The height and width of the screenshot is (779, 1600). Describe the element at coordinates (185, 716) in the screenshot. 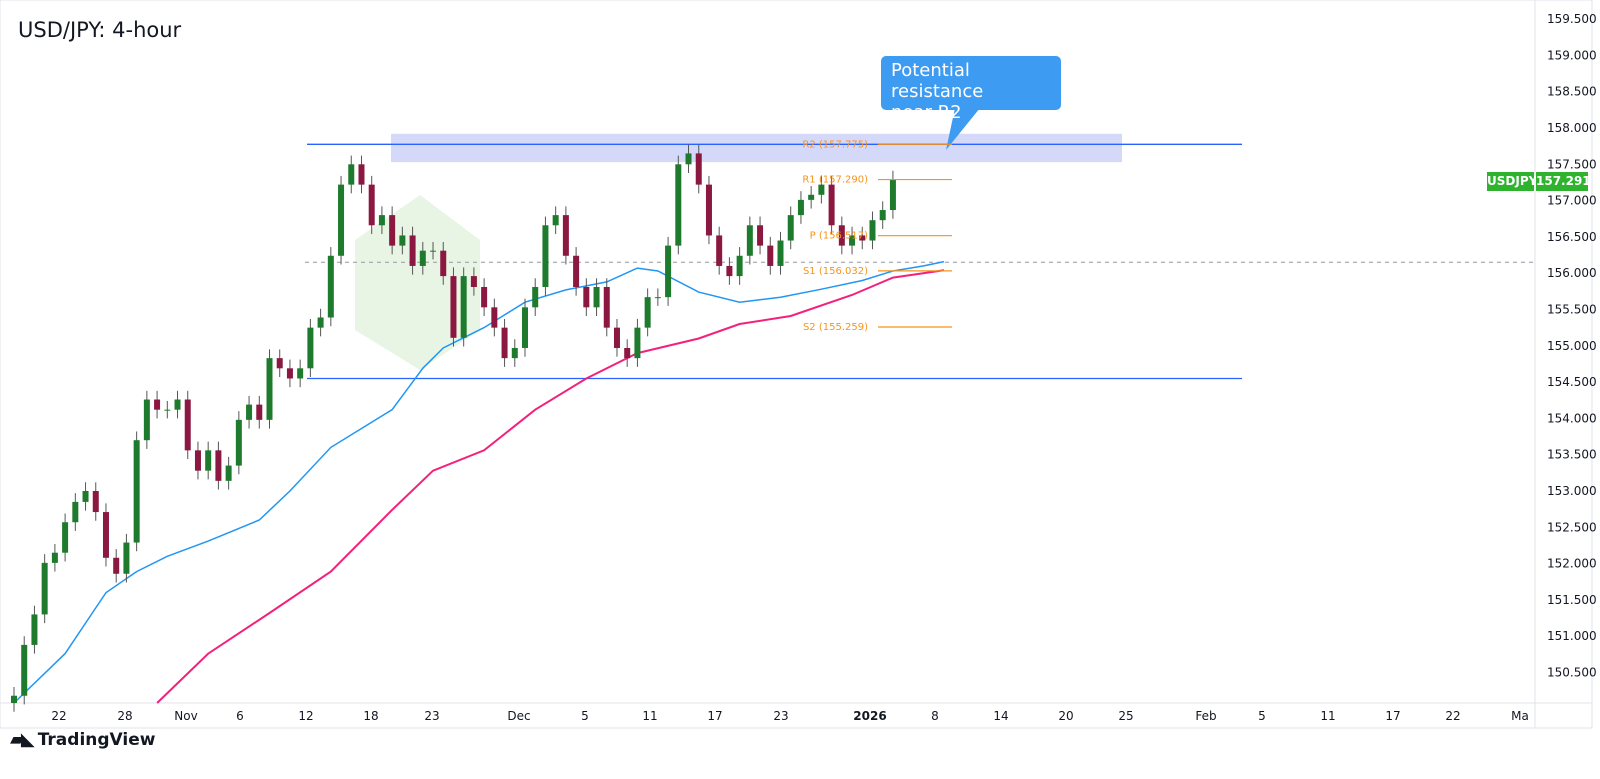

I see `x-tick-label: Nov` at that location.